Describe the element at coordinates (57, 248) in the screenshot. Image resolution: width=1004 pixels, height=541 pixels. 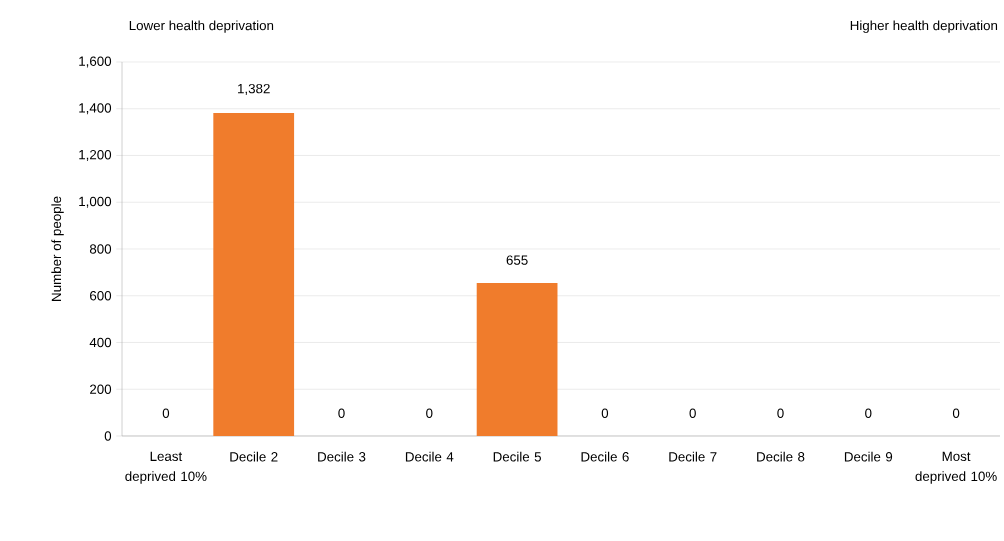
I see `y-axis-title: Number of people` at that location.